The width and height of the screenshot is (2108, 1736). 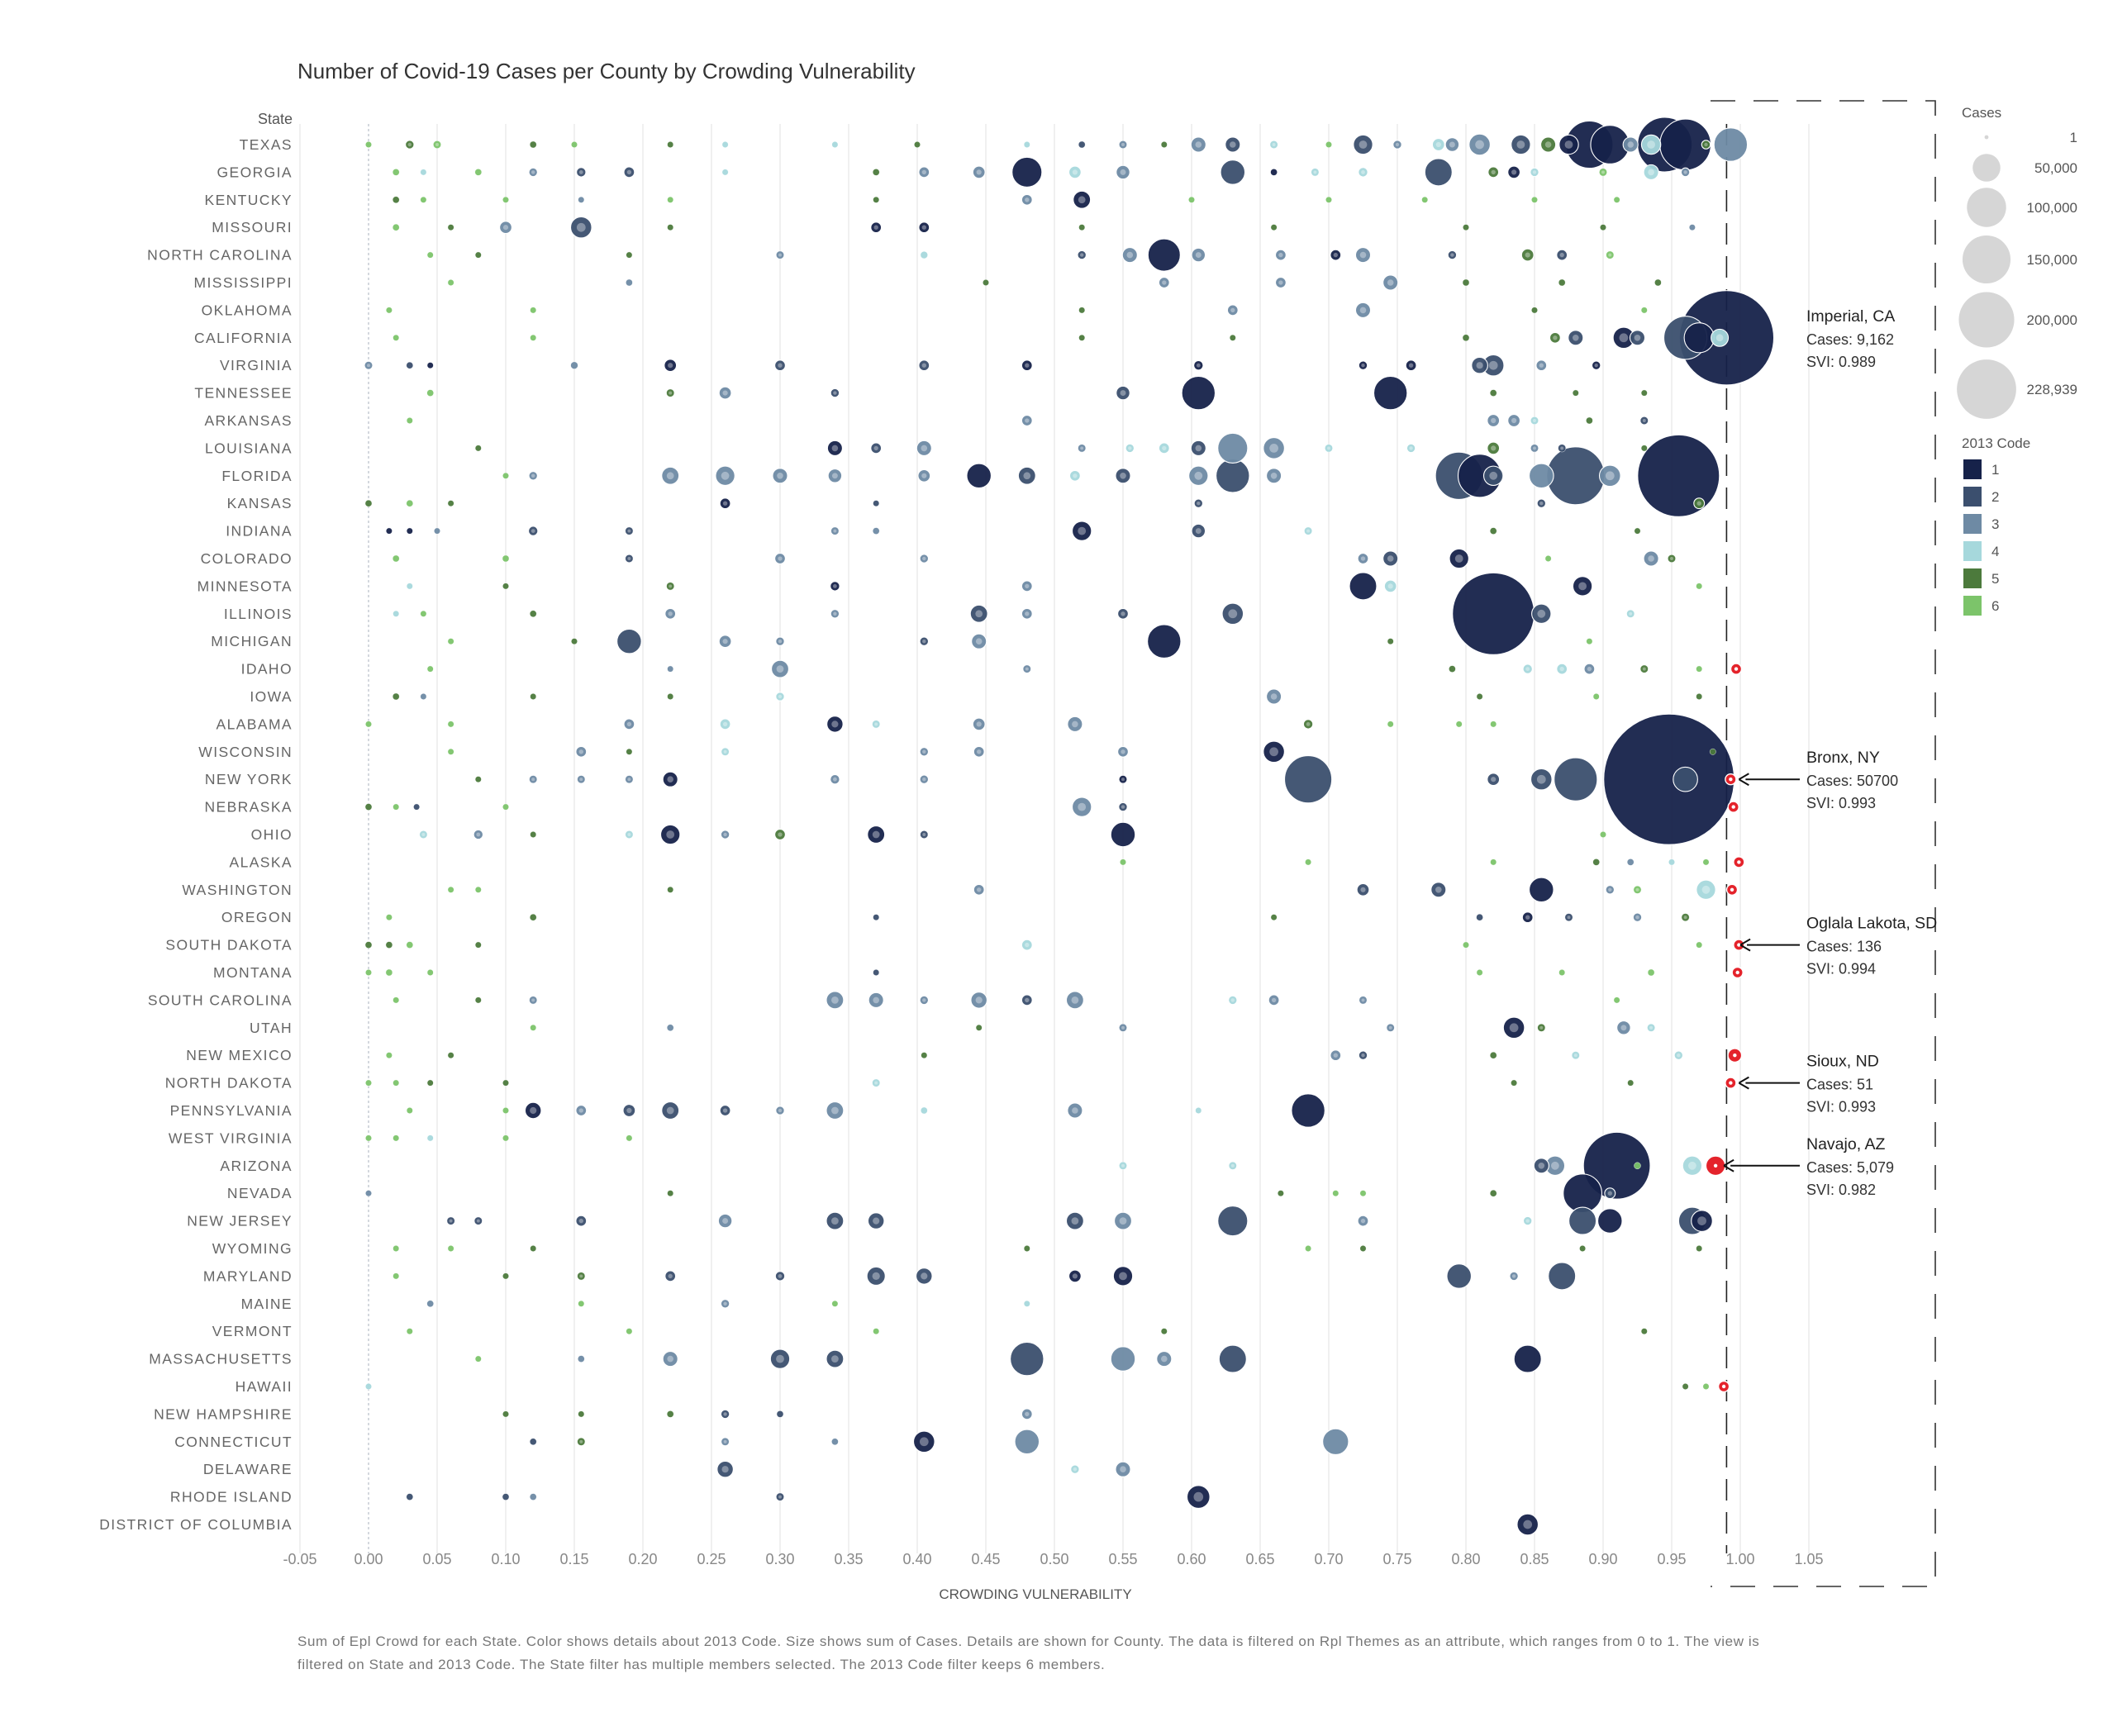 What do you see at coordinates (247, 310) in the screenshot?
I see `state-label: OKLAHOMA` at bounding box center [247, 310].